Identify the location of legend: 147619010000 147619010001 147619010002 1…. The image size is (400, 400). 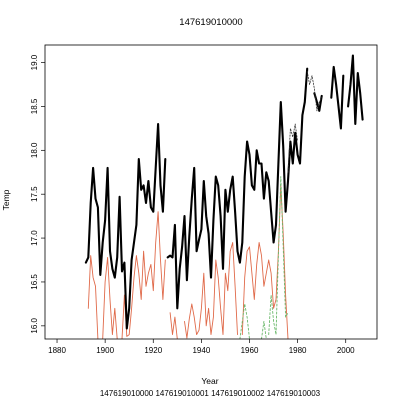
(210, 393).